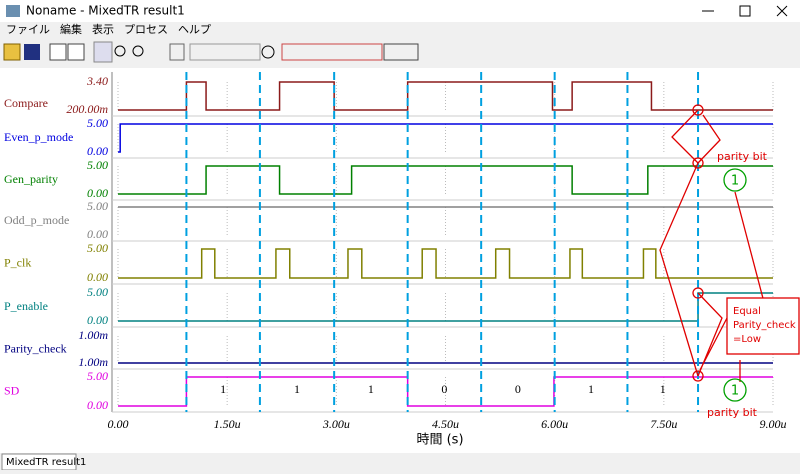 Image resolution: width=800 pixels, height=474 pixels. What do you see at coordinates (71, 29) in the screenshot?
I see `menu-item: 編集` at bounding box center [71, 29].